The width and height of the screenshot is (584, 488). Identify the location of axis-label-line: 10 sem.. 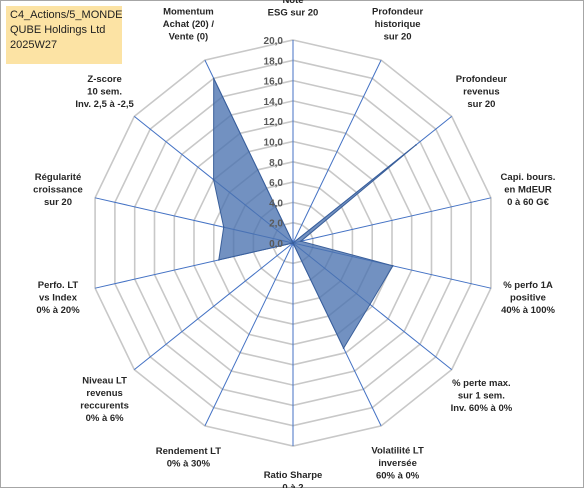
(104, 92).